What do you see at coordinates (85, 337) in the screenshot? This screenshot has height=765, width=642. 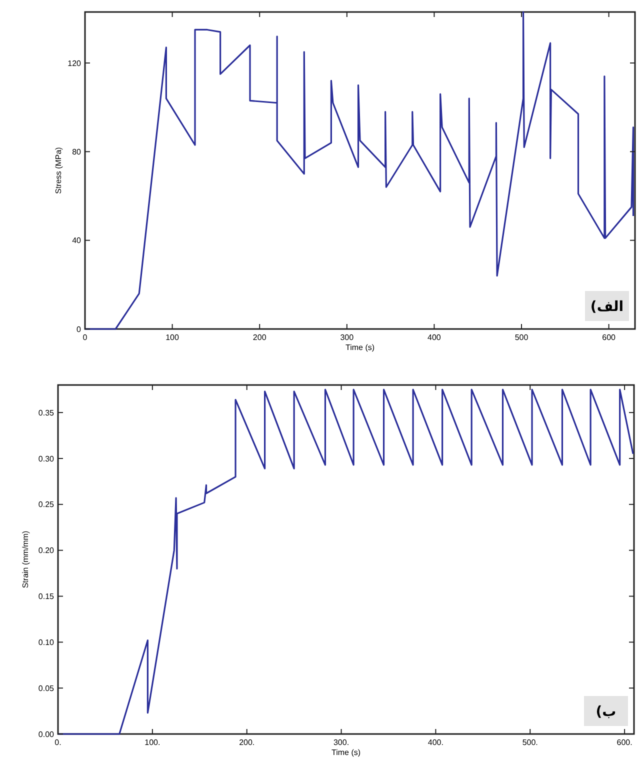 I see `x-tick-label: 0` at bounding box center [85, 337].